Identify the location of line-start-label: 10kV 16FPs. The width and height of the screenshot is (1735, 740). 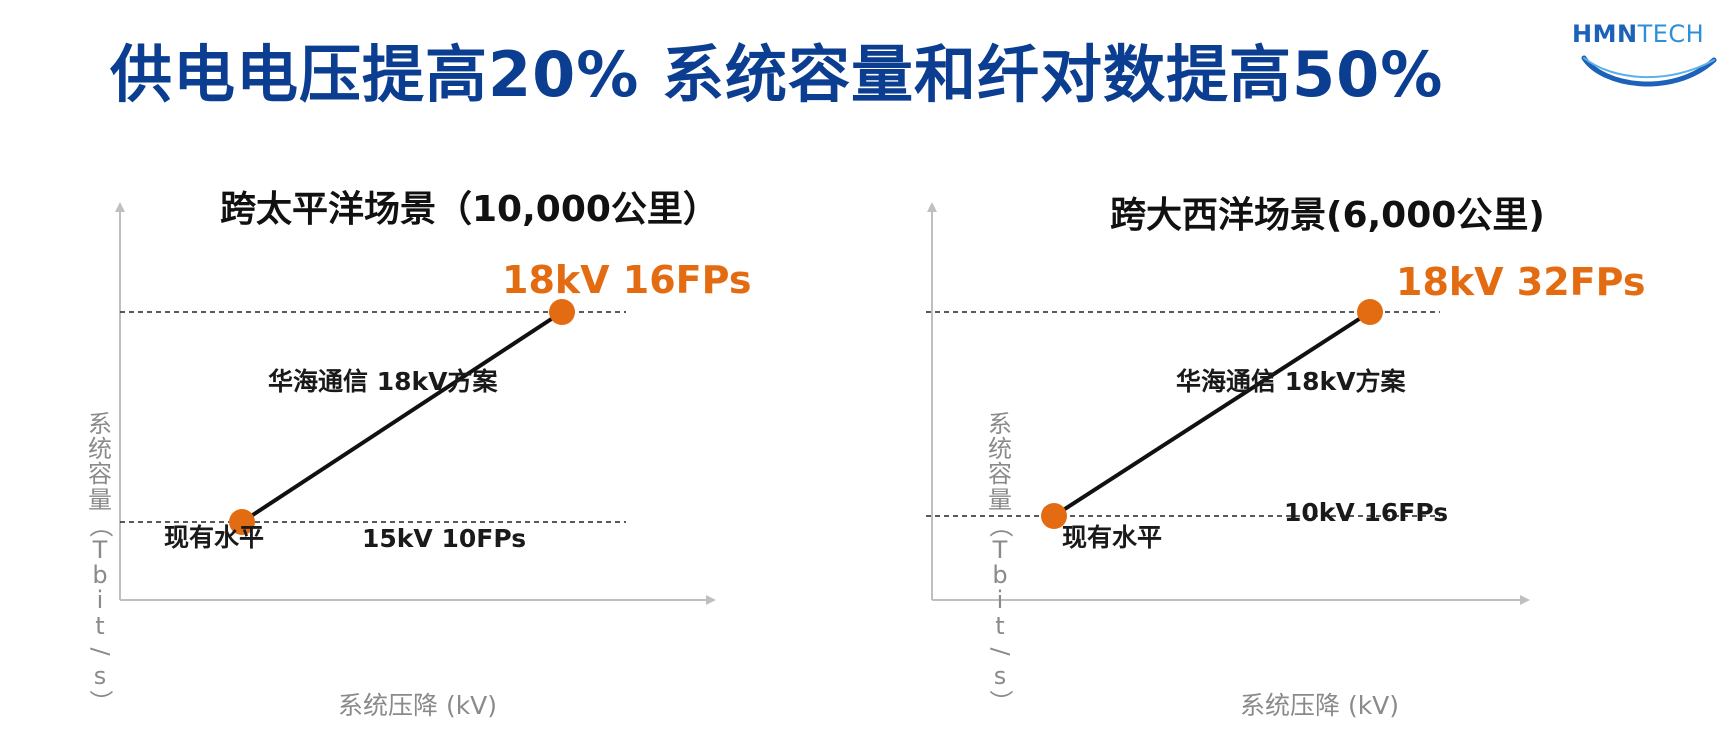
(1366, 512).